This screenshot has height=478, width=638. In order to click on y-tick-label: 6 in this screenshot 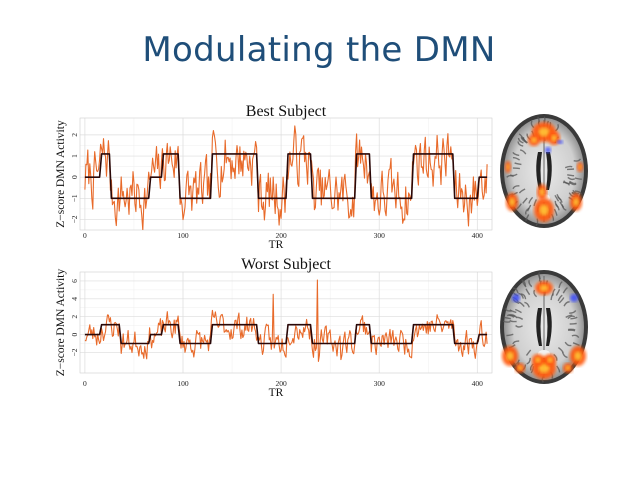, I will do `click(74, 281)`.